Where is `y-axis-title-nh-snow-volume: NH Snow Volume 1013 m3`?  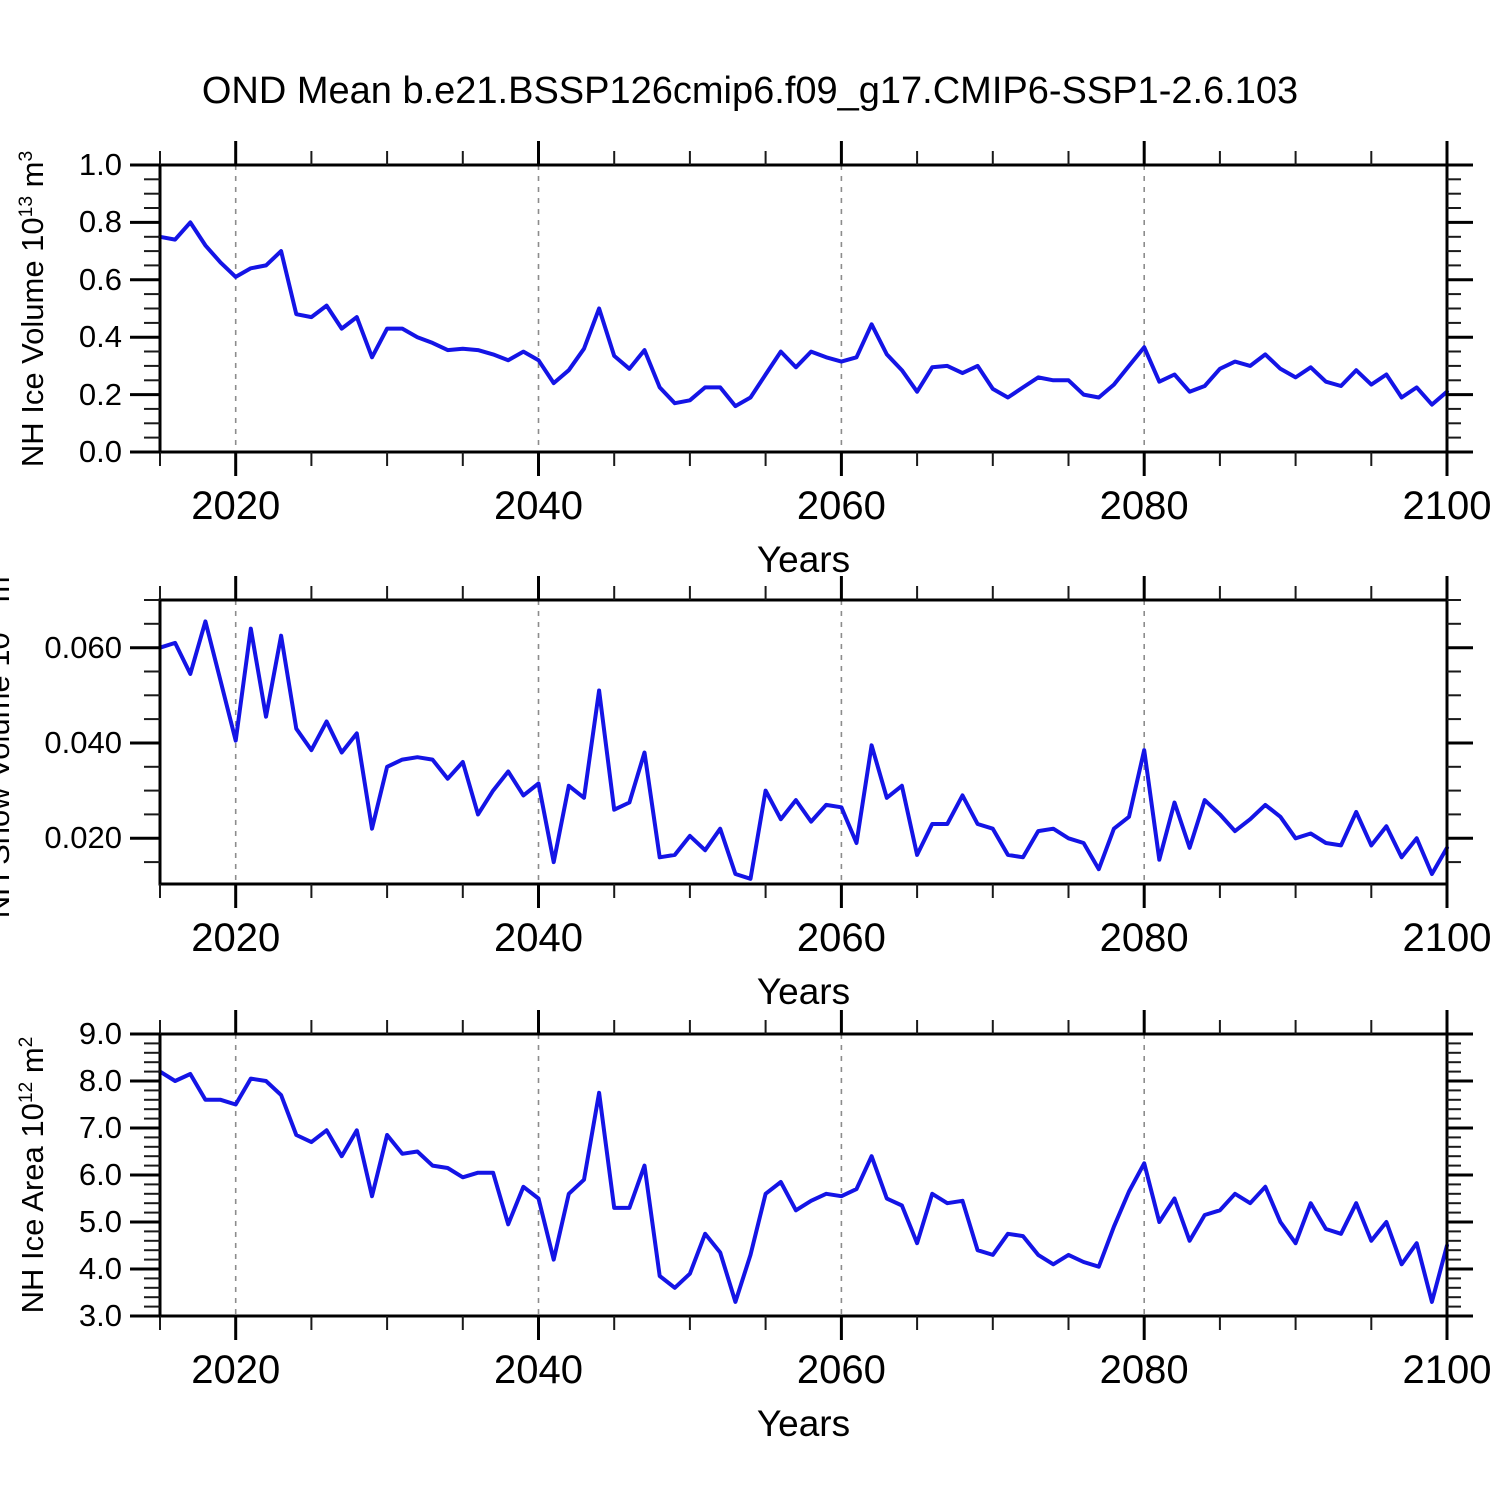
y-axis-title-nh-snow-volume: NH Snow Volume 1013 m3 is located at coordinates (8, 742).